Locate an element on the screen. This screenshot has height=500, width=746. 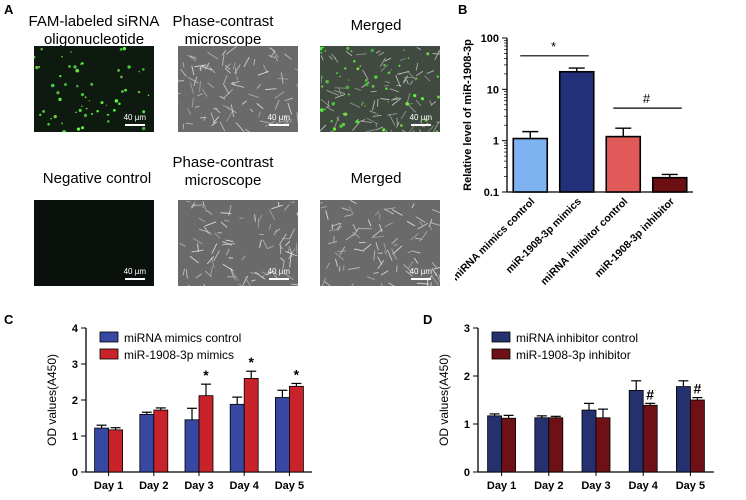
x-tick-label: Day 2 is located at coordinates (548, 486).